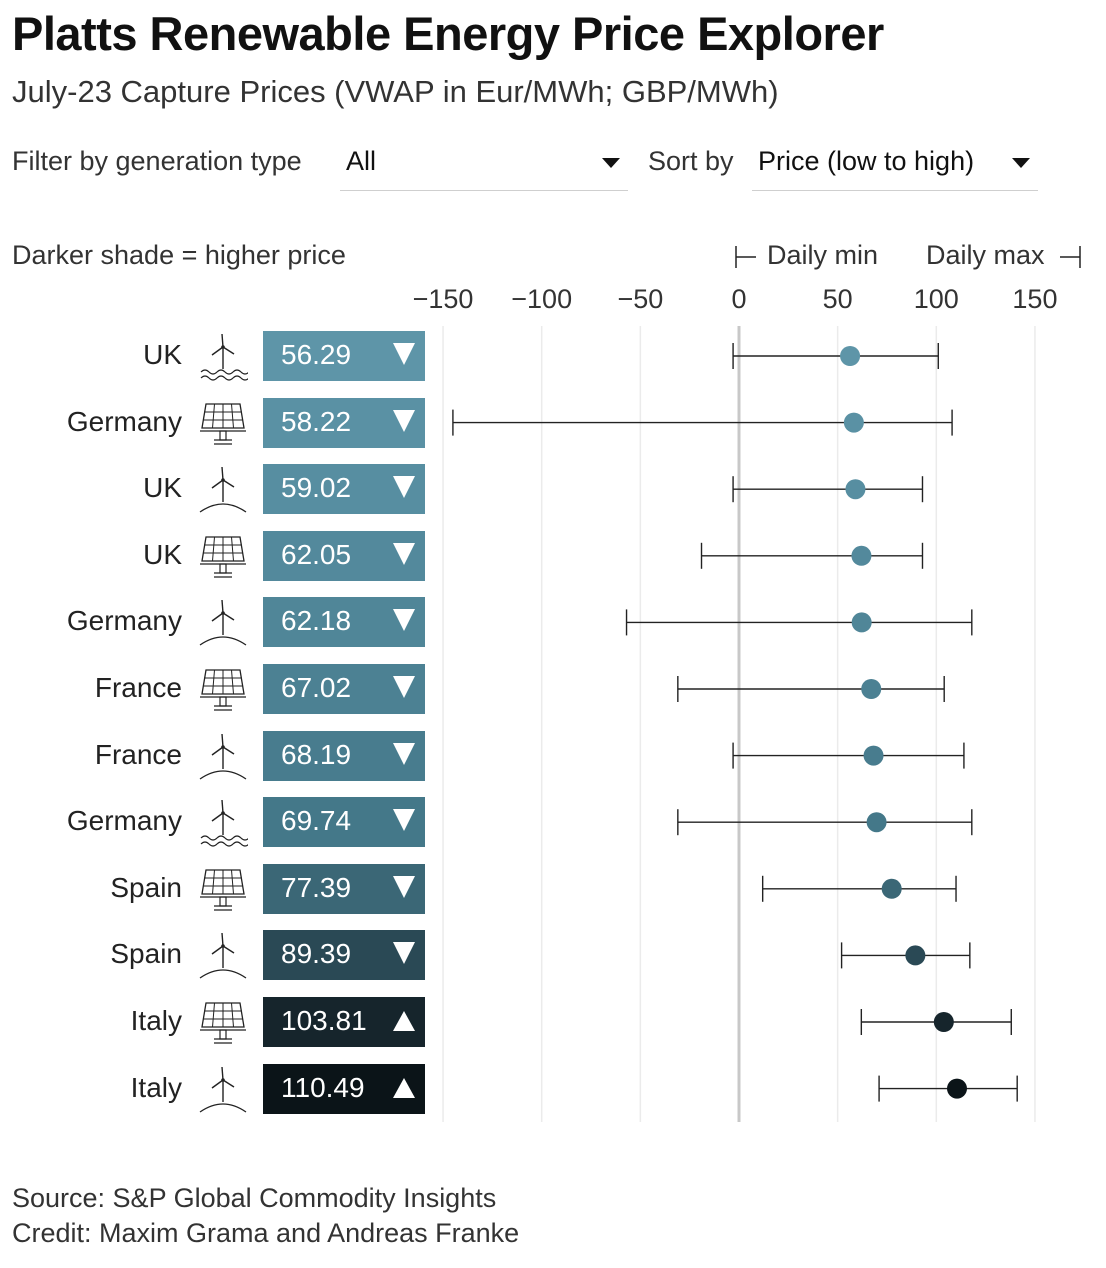  I want to click on daily-max-legend-label: Daily max, so click(985, 255).